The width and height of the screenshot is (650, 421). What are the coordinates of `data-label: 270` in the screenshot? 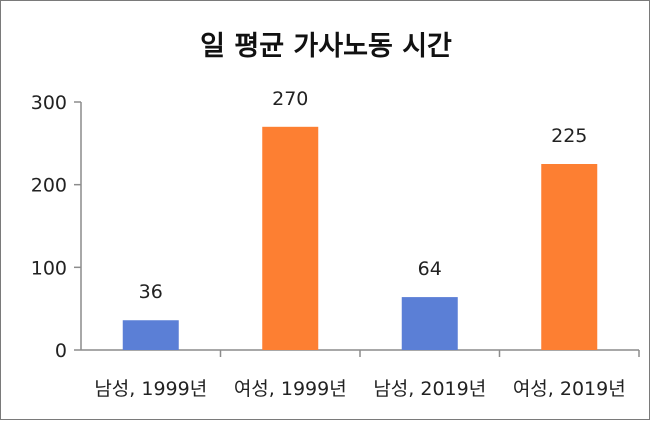 It's located at (290, 99).